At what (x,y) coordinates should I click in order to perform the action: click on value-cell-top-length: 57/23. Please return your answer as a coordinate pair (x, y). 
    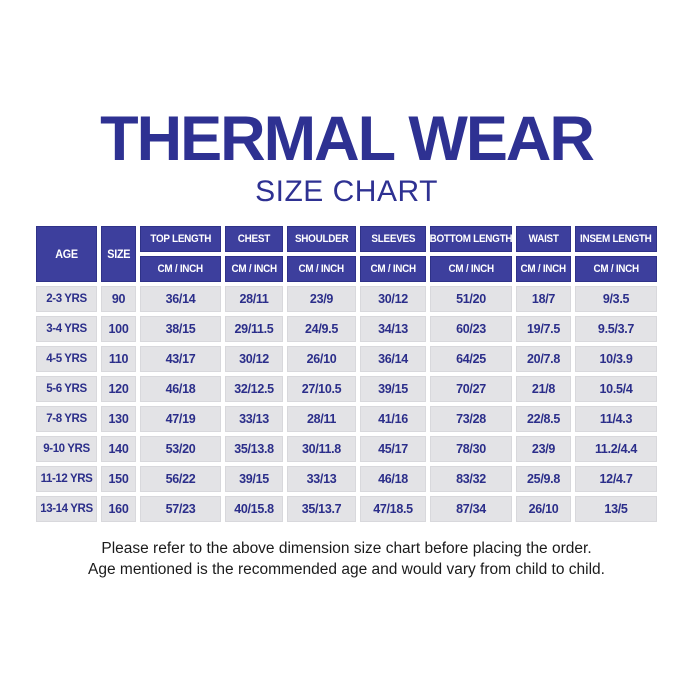
    Looking at the image, I should click on (180, 509).